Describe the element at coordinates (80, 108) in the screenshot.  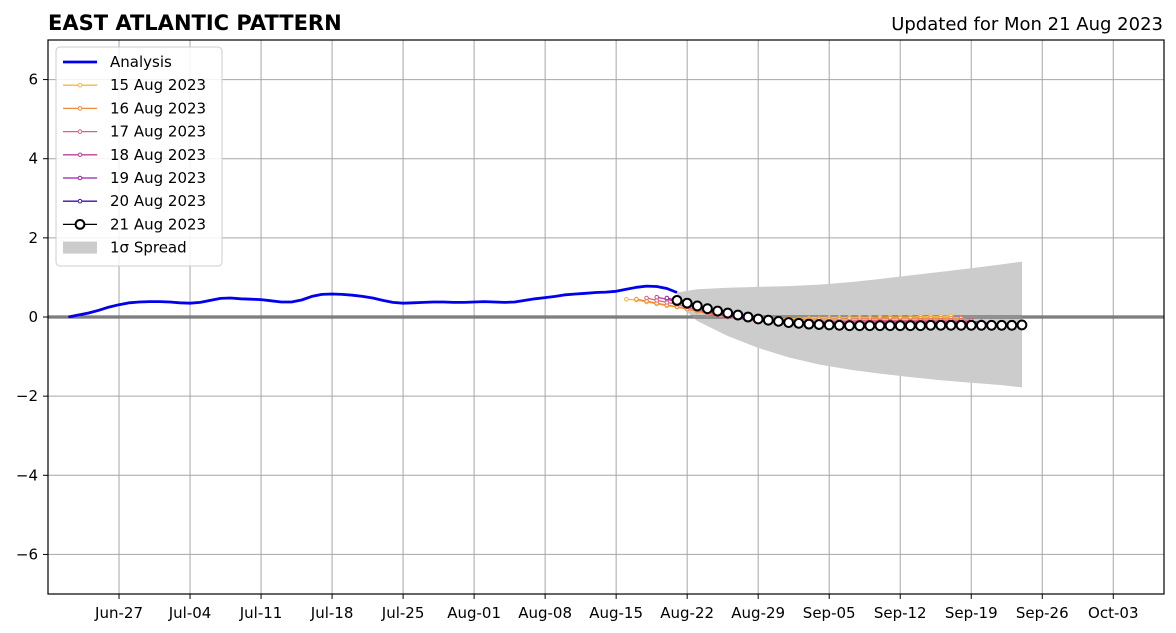
I see `legend-marker-16-aug-2023` at that location.